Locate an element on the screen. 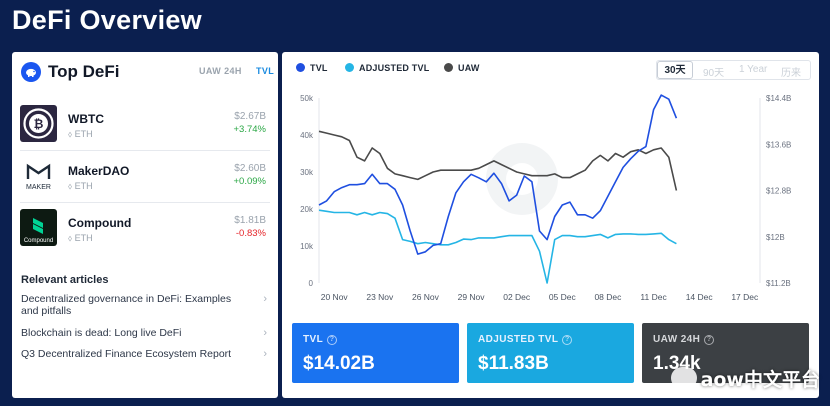  range-1y-button: 1 Year is located at coordinates (753, 69).